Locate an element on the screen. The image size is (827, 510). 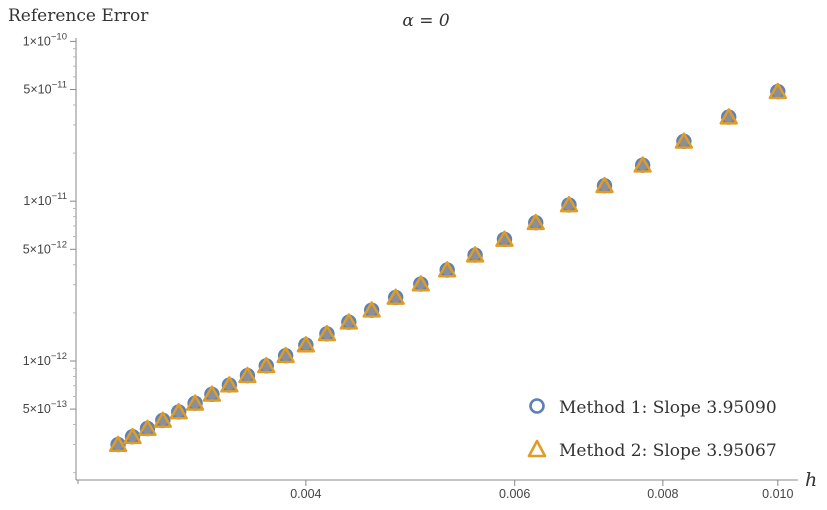
y-tick-label-4: 1×10⁻¹² is located at coordinates (45, 359).